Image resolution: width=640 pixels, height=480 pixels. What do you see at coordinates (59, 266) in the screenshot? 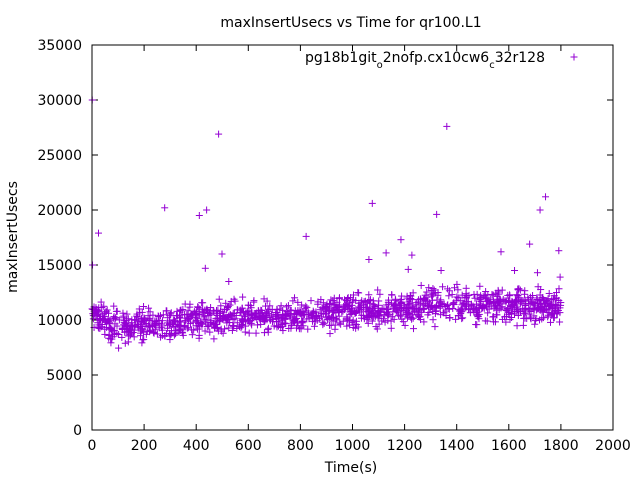
I see `y-tick-label: 15000` at bounding box center [59, 266].